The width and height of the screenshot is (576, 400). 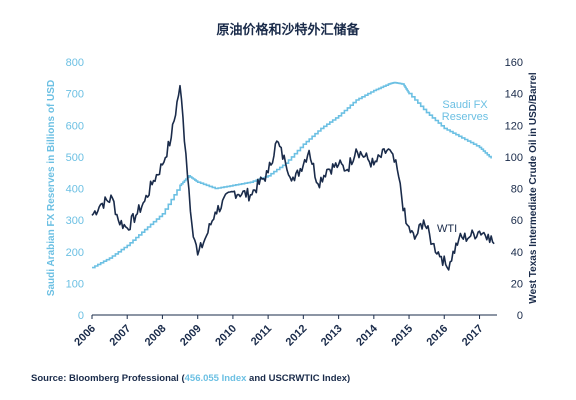 What do you see at coordinates (438, 336) in the screenshot?
I see `x-tick-label: 2016` at bounding box center [438, 336].